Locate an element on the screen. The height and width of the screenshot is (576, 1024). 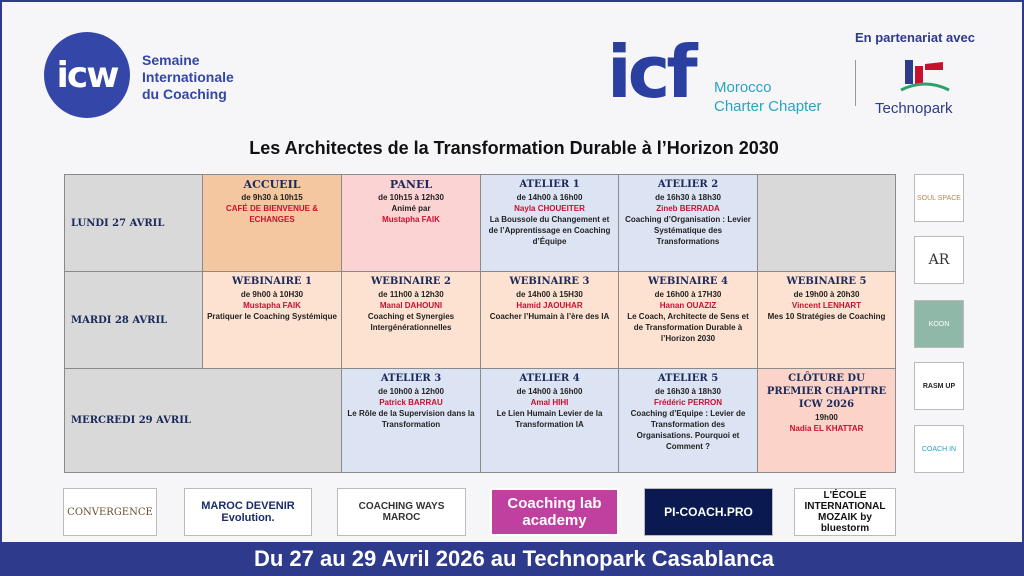
session-title: WEBINAIRE 2 is located at coordinates (411, 281).